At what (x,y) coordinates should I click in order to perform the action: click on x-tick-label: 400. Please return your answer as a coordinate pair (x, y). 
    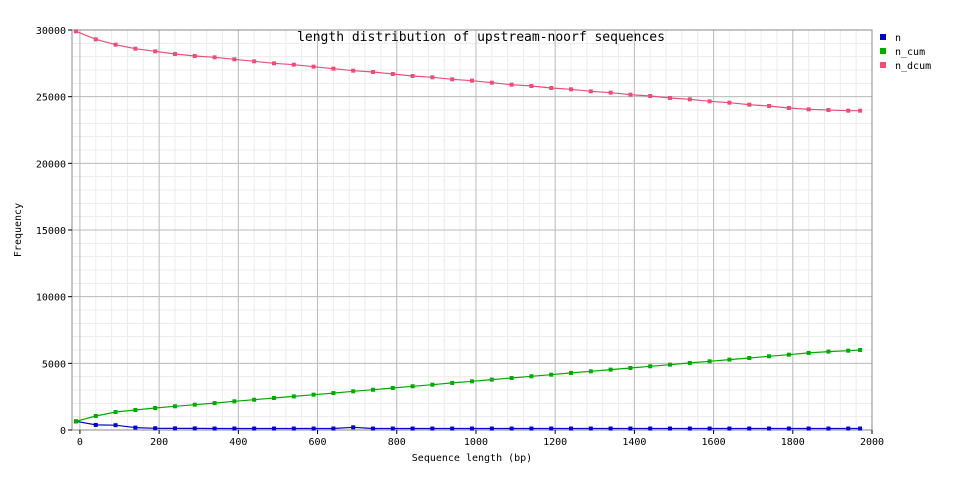
    Looking at the image, I should click on (238, 442).